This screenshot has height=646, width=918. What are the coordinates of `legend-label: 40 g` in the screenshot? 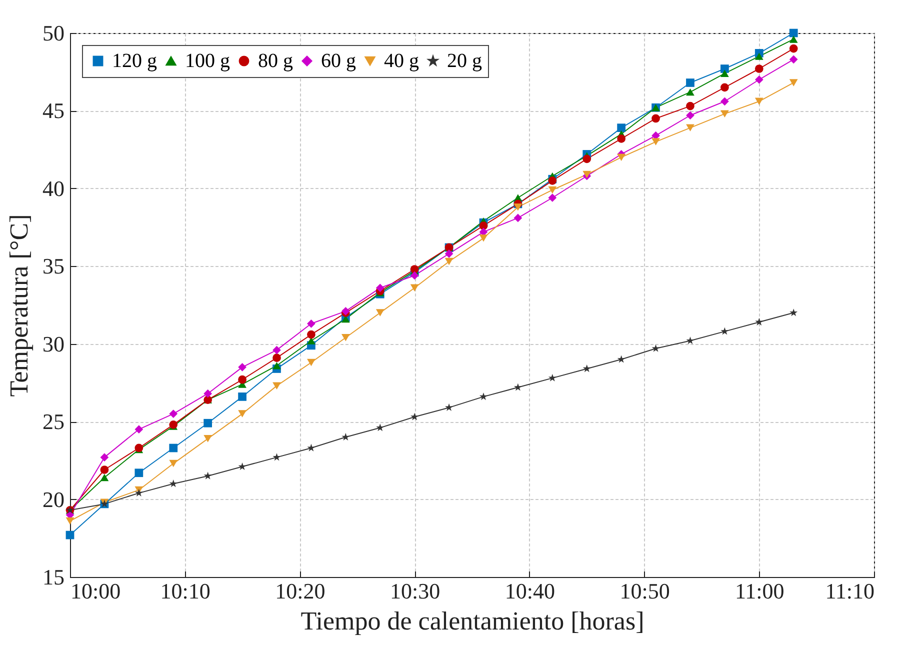 It's located at (401, 61).